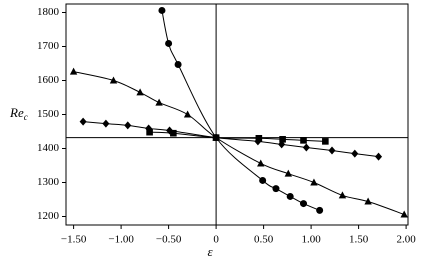 This screenshot has width=421, height=263. What do you see at coordinates (169, 240) in the screenshot?
I see `x-tick-label: −0.50` at bounding box center [169, 240].